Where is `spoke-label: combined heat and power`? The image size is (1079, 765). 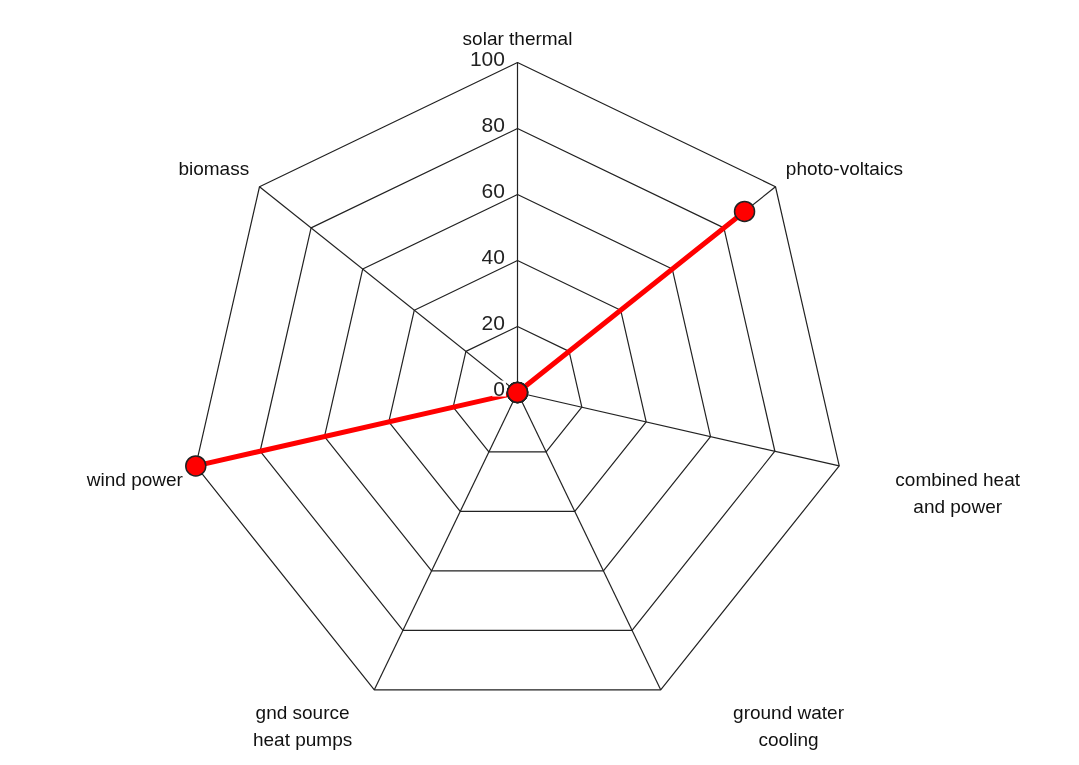
spoke-label: combined heat and power is located at coordinates (958, 493).